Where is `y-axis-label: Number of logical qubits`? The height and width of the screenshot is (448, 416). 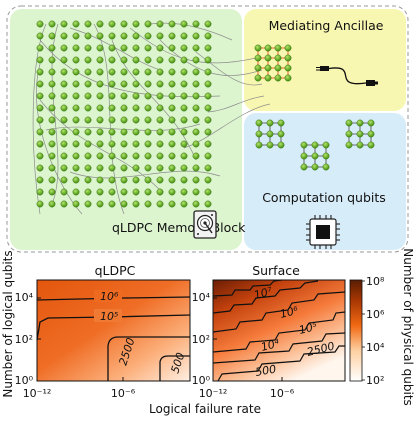
y-axis-label: Number of logical qubits is located at coordinates (8, 323).